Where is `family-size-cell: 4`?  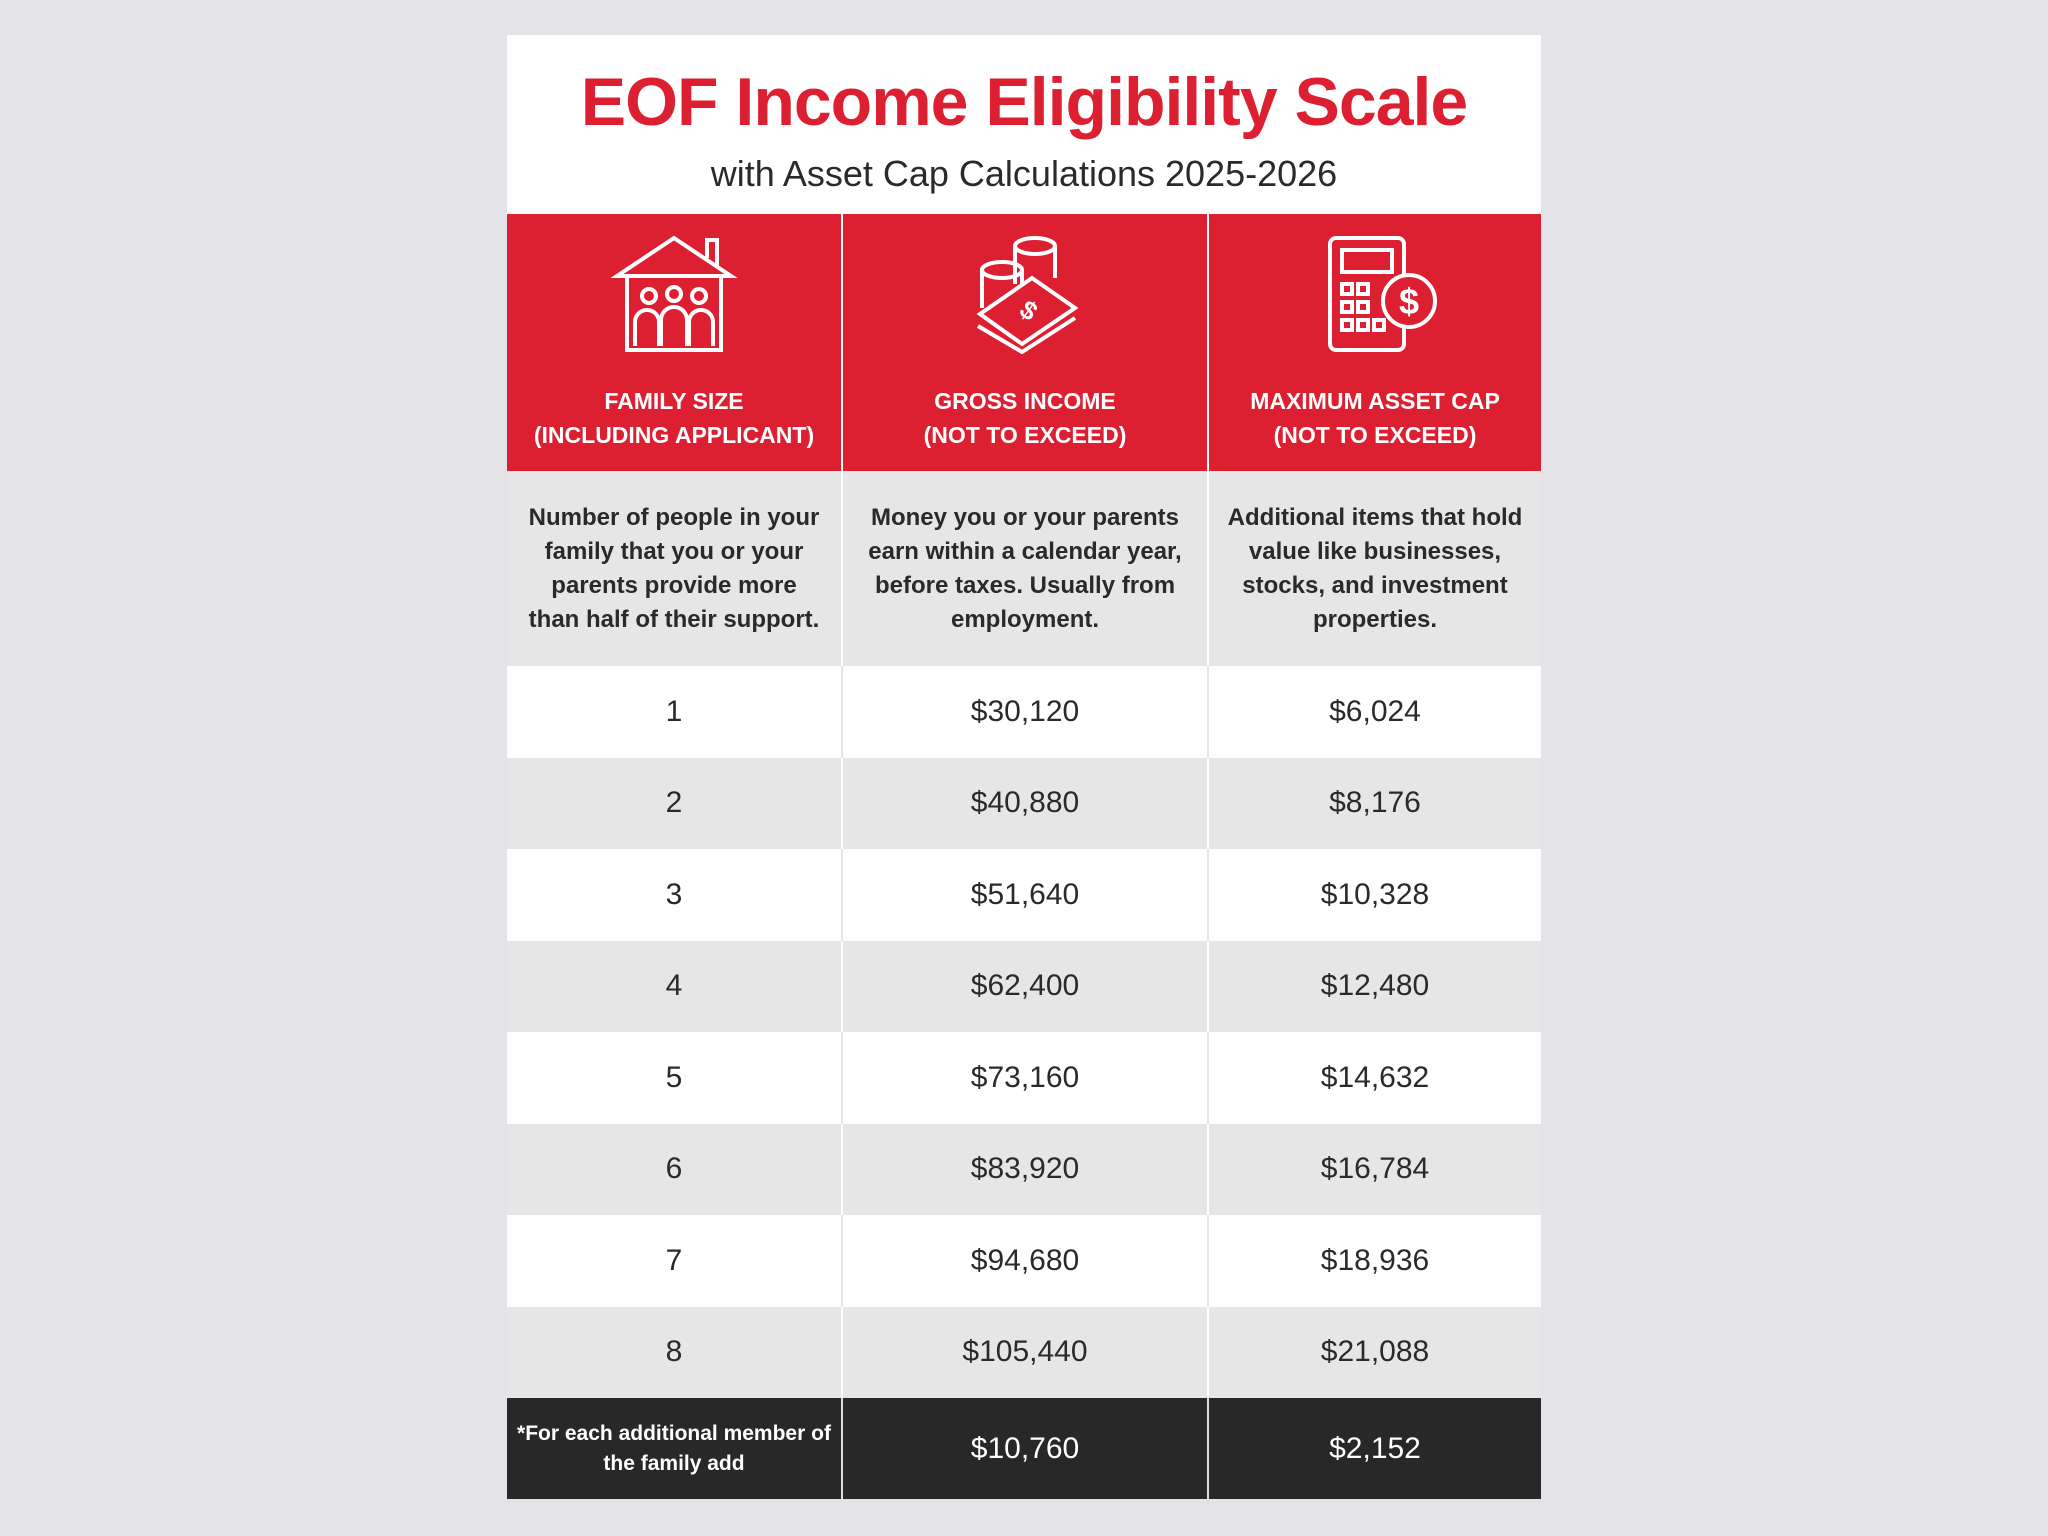
family-size-cell: 4 is located at coordinates (674, 986).